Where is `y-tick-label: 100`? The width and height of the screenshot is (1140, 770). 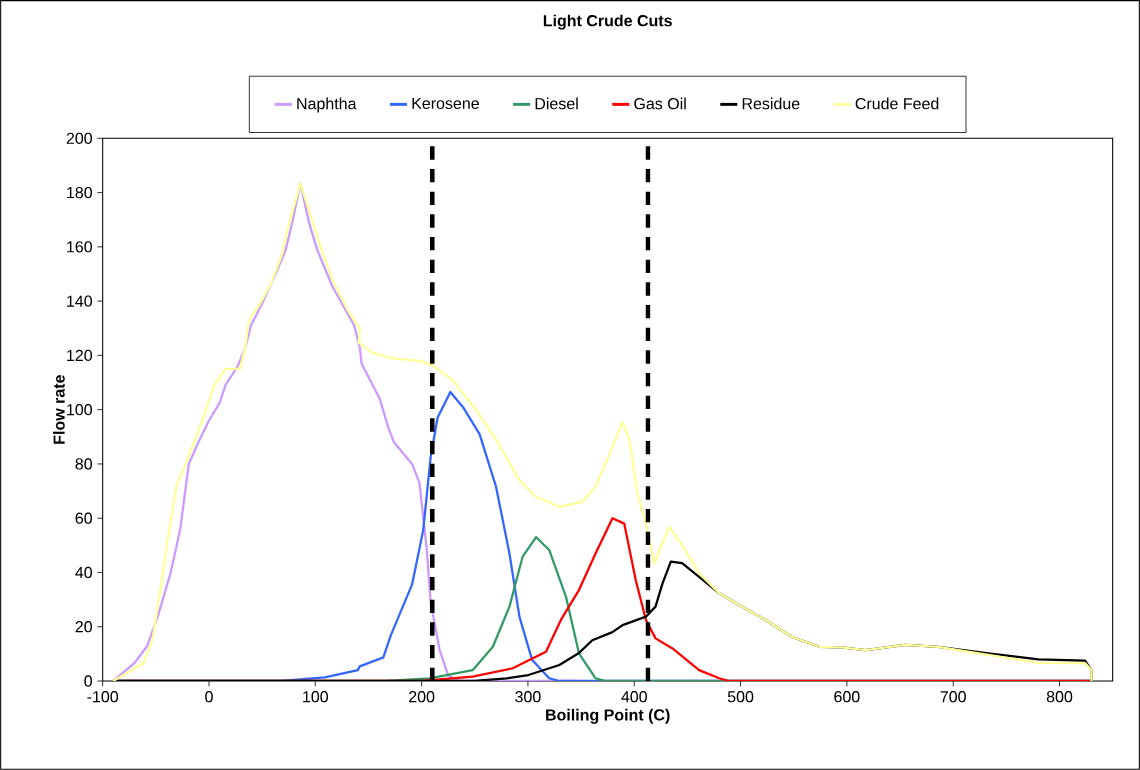
y-tick-label: 100 is located at coordinates (79, 410).